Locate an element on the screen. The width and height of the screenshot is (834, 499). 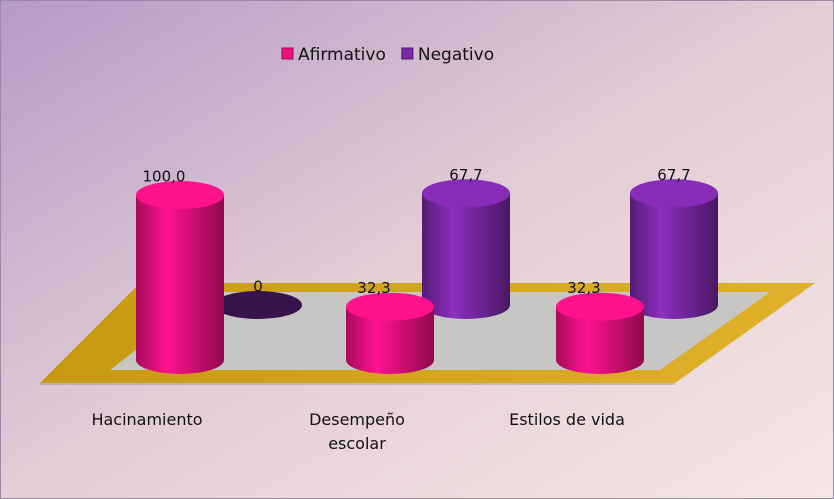
legend-label: Afirmativo is located at coordinates (342, 55).